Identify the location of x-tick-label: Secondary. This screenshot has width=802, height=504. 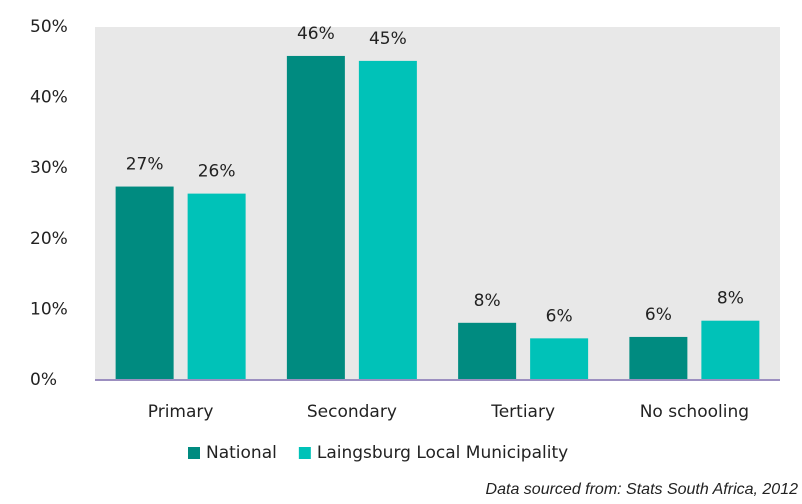
(352, 412).